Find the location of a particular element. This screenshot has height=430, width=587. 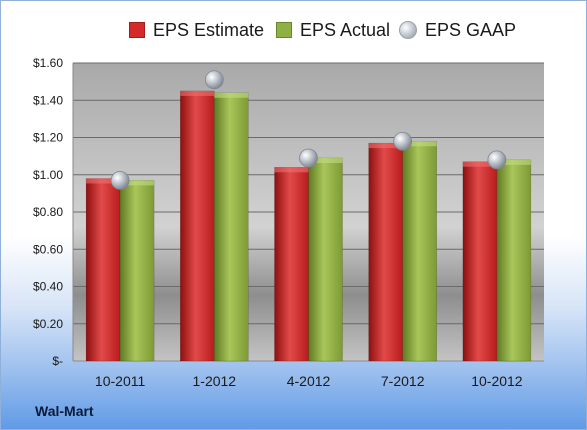

y-tick-label: $0.40 is located at coordinates (48, 287).